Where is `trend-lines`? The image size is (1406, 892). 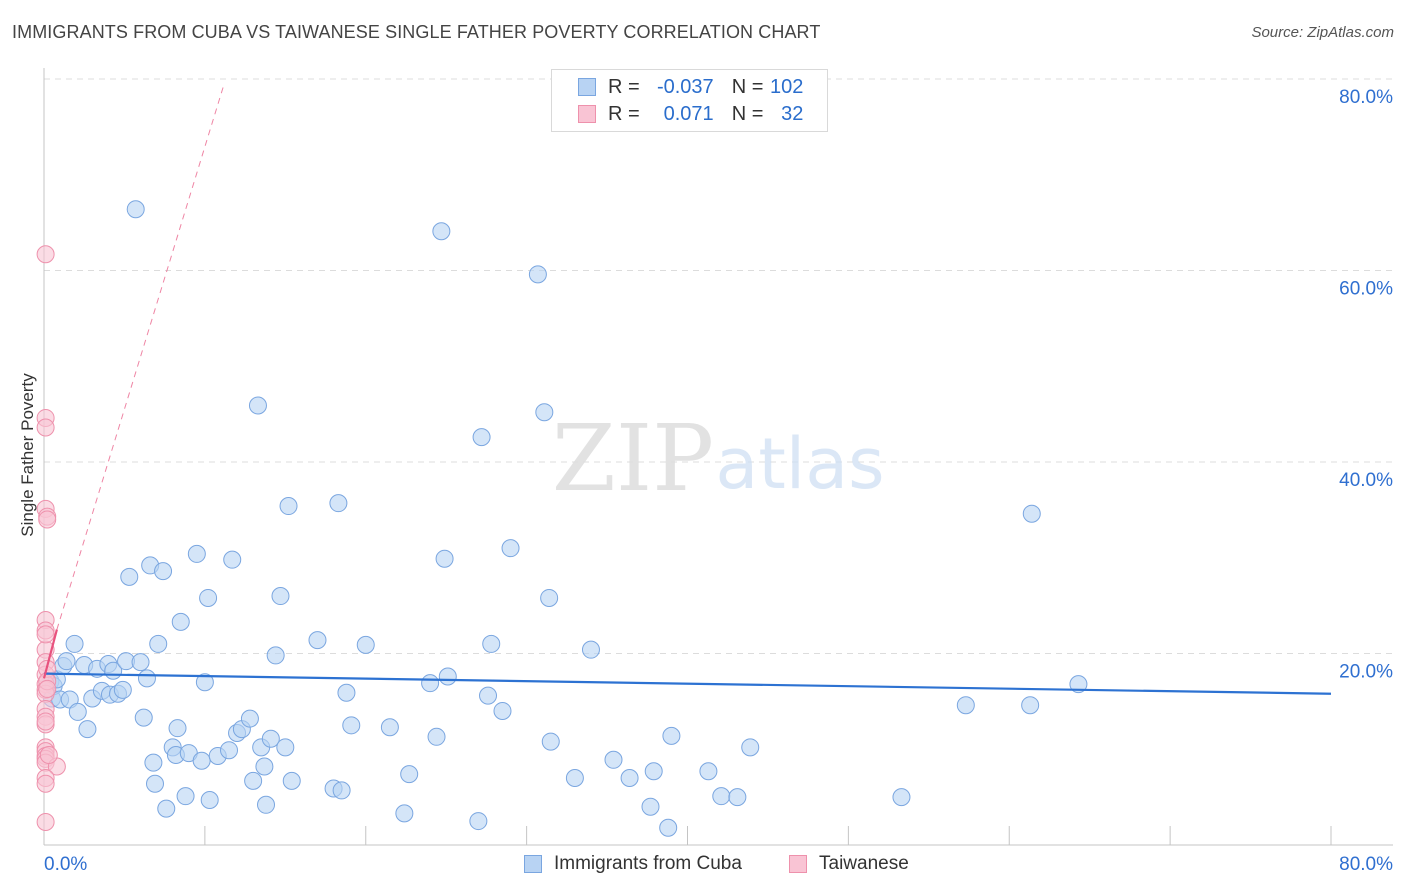
trend-lines is located at coordinates (140, 356).